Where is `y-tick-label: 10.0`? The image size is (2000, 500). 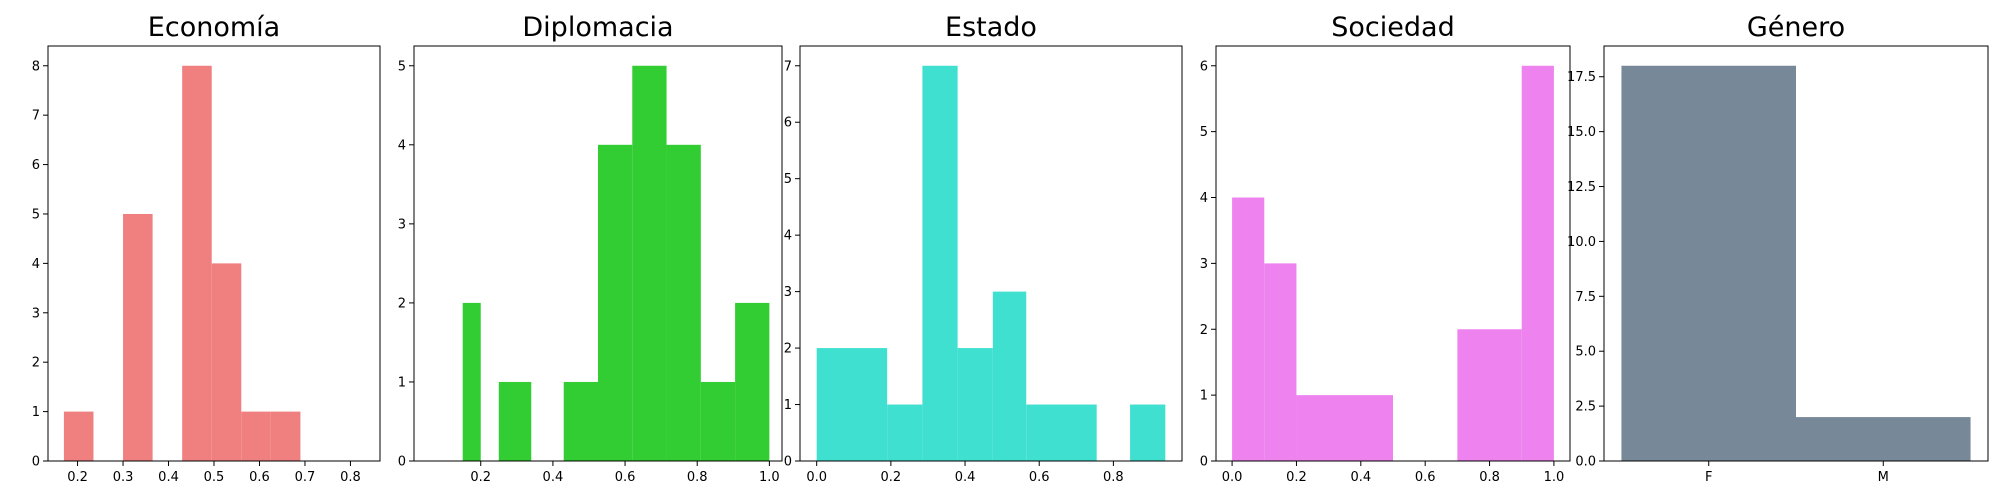 y-tick-label: 10.0 is located at coordinates (1581, 242).